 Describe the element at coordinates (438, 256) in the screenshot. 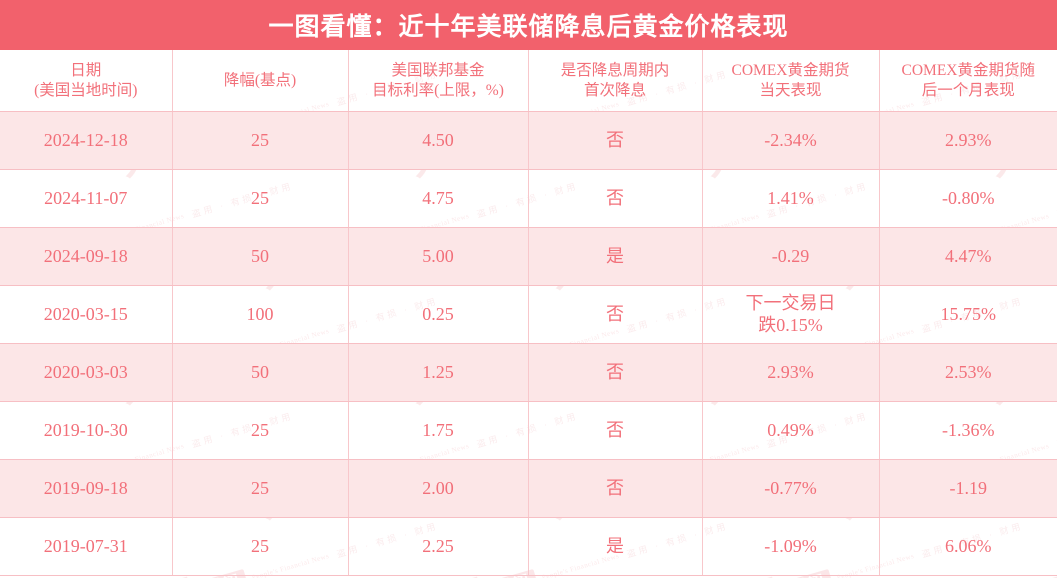

I see `cell-target-rate: 5.00` at that location.